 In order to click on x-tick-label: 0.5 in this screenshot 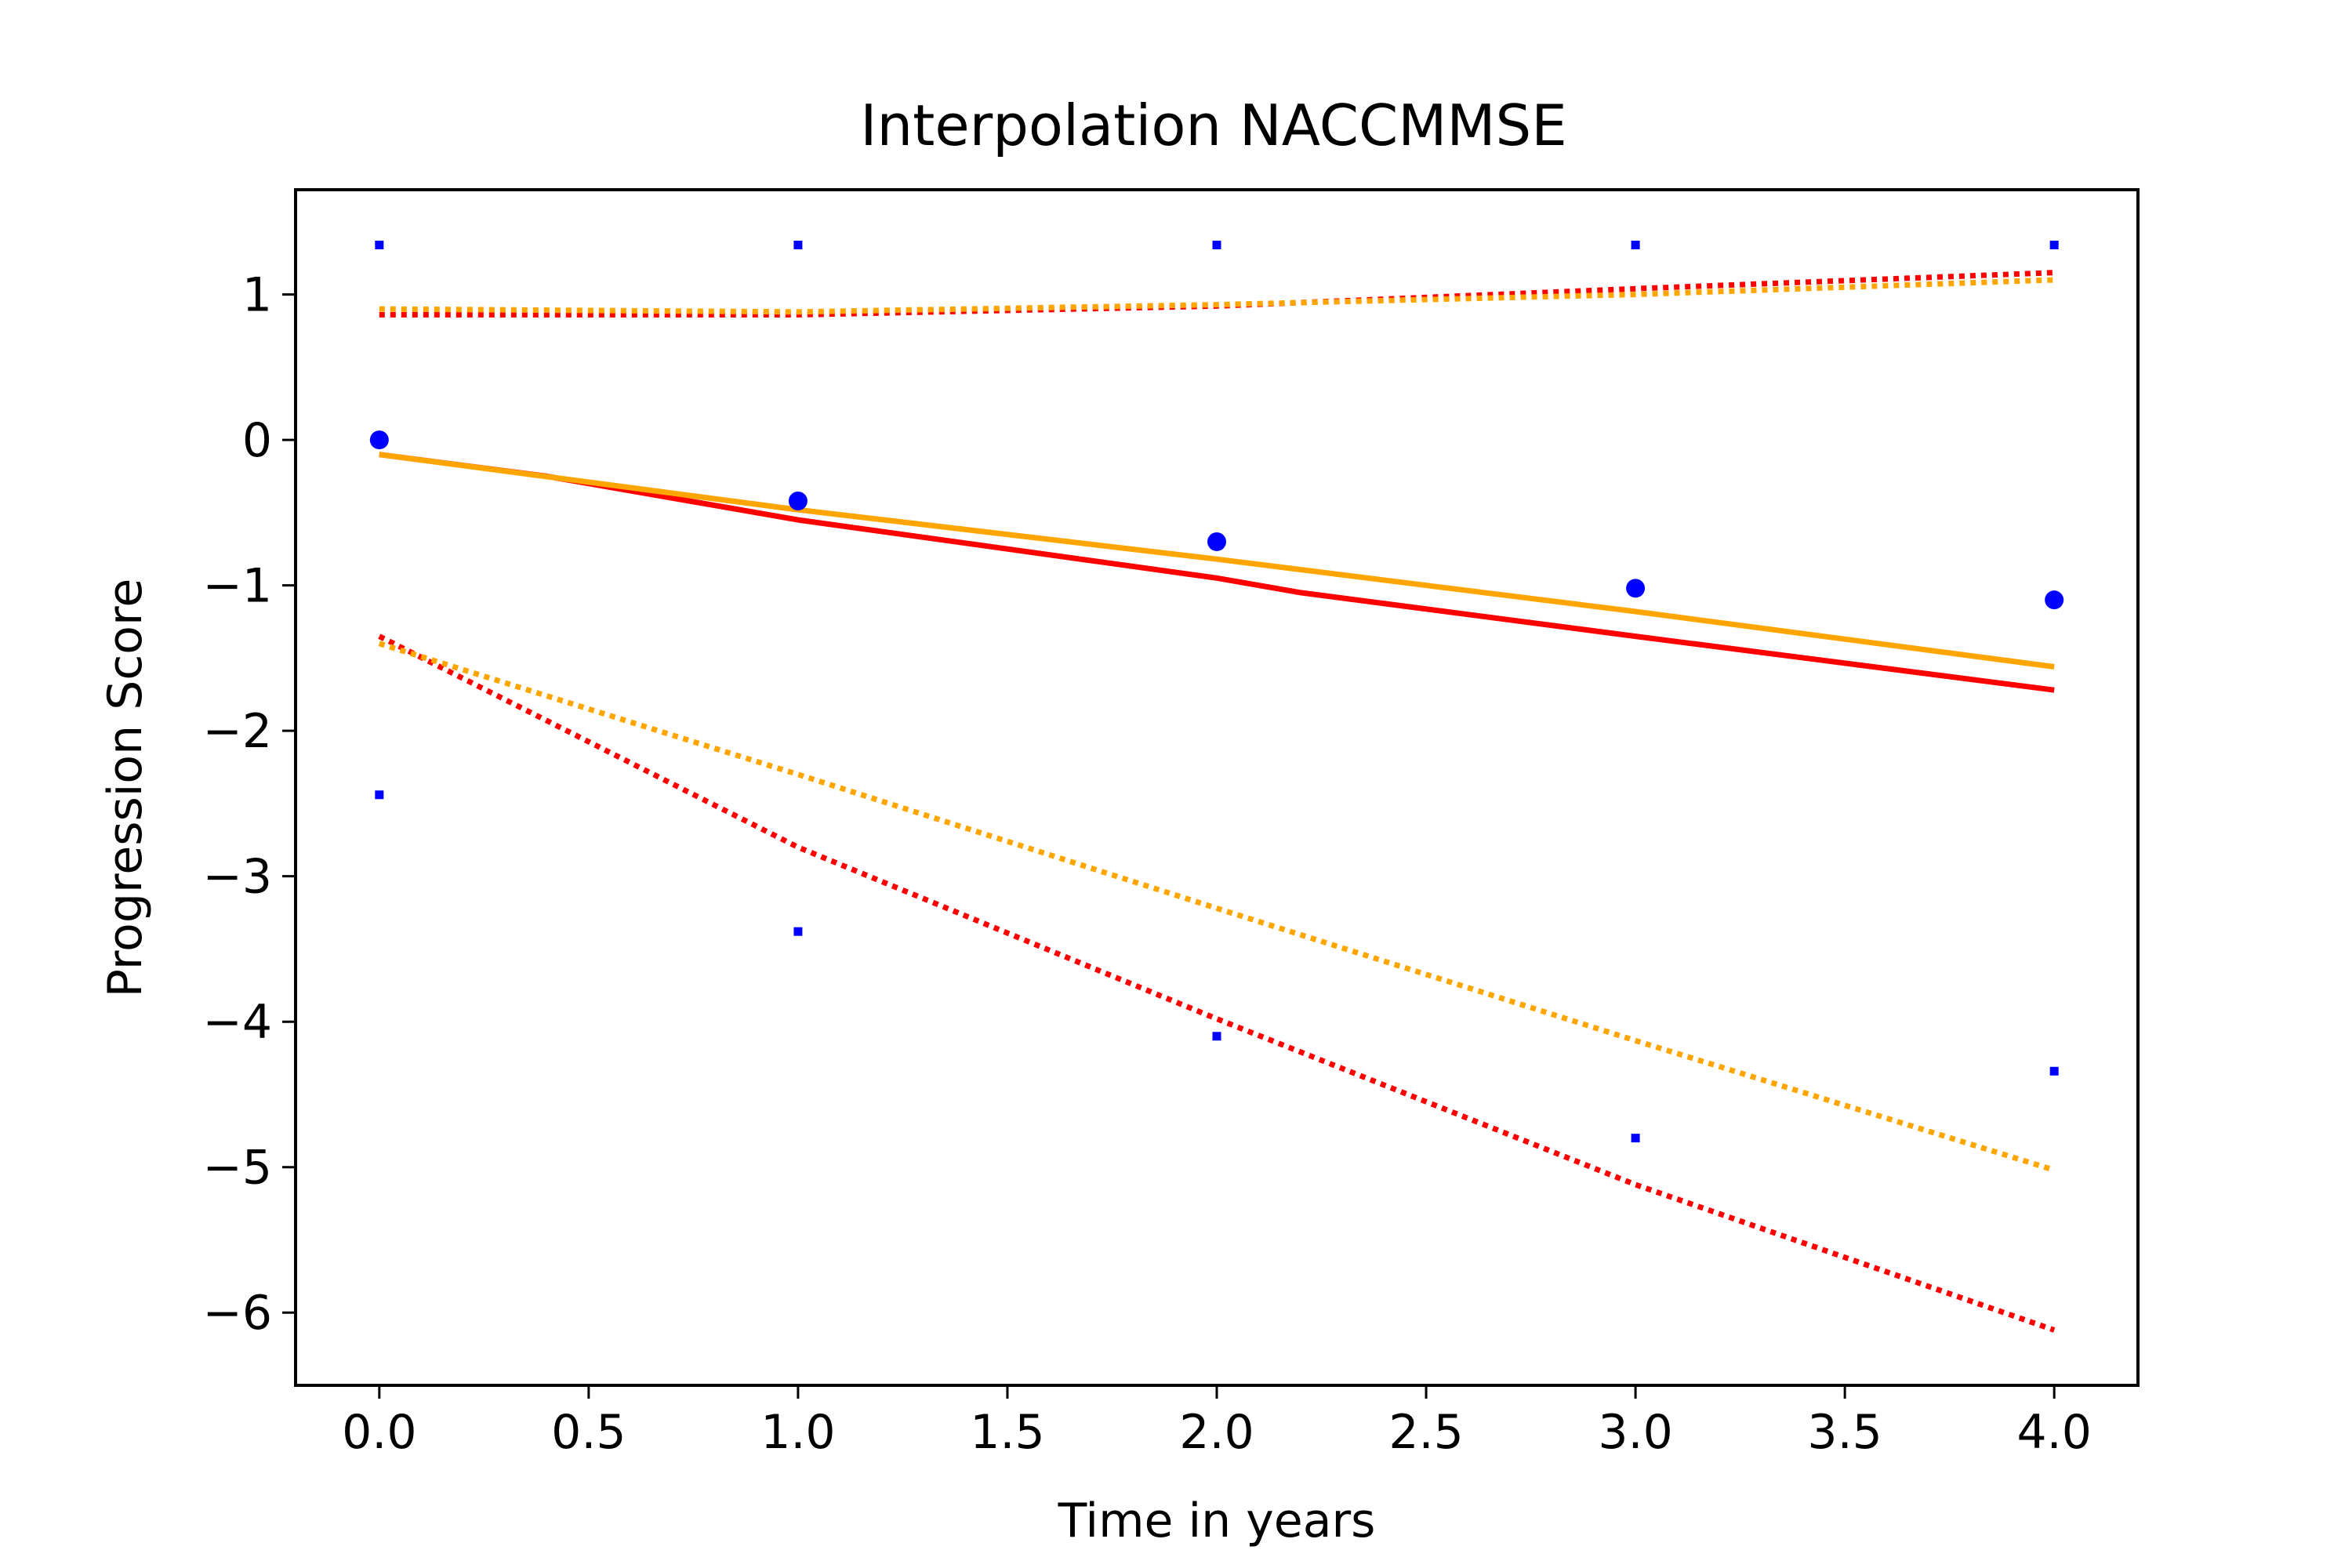, I will do `click(588, 1432)`.